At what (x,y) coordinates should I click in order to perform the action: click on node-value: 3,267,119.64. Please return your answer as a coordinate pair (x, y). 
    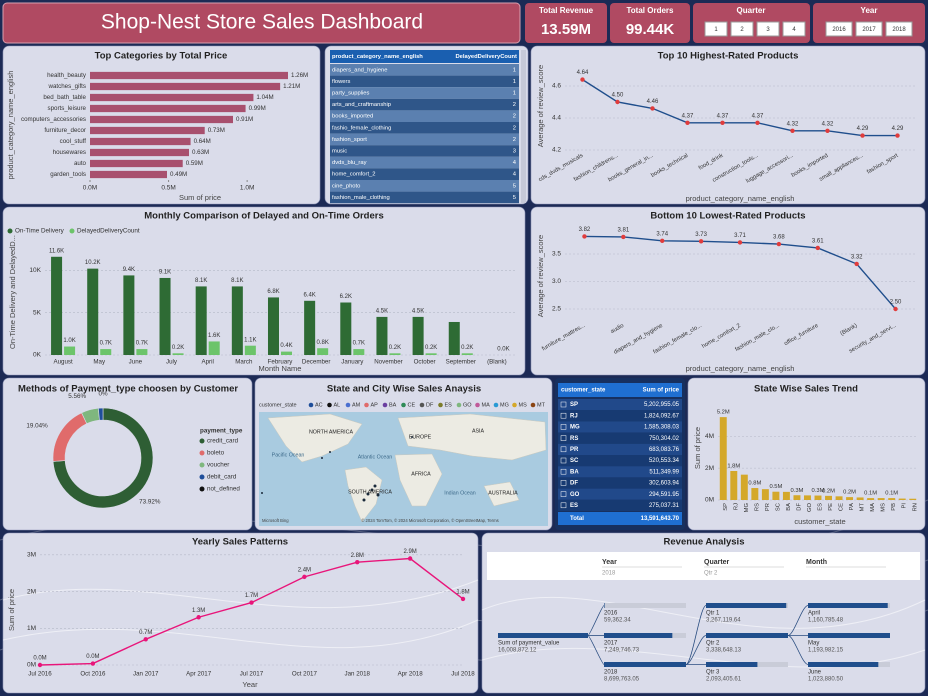
    Looking at the image, I should click on (723, 621).